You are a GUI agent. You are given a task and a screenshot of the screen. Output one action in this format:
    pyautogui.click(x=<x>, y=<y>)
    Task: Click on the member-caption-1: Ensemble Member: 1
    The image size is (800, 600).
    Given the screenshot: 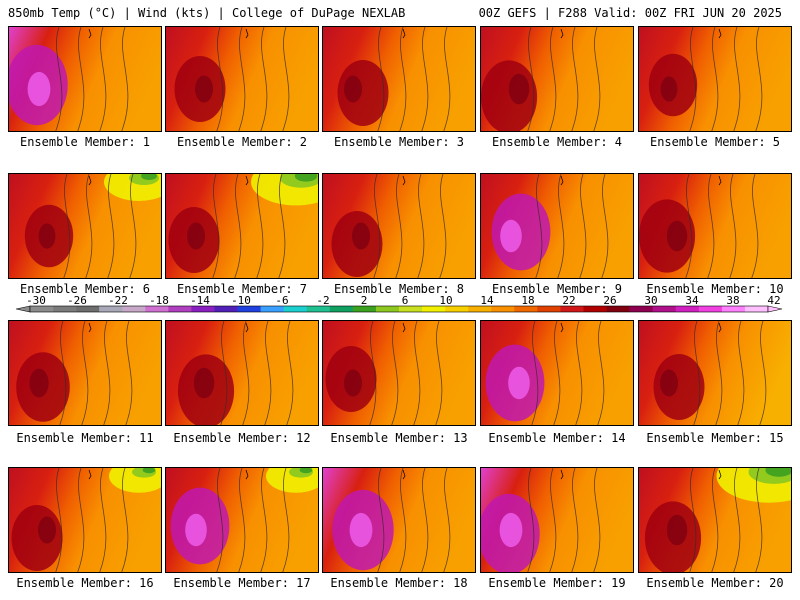 What is the action you would take?
    pyautogui.click(x=85, y=142)
    